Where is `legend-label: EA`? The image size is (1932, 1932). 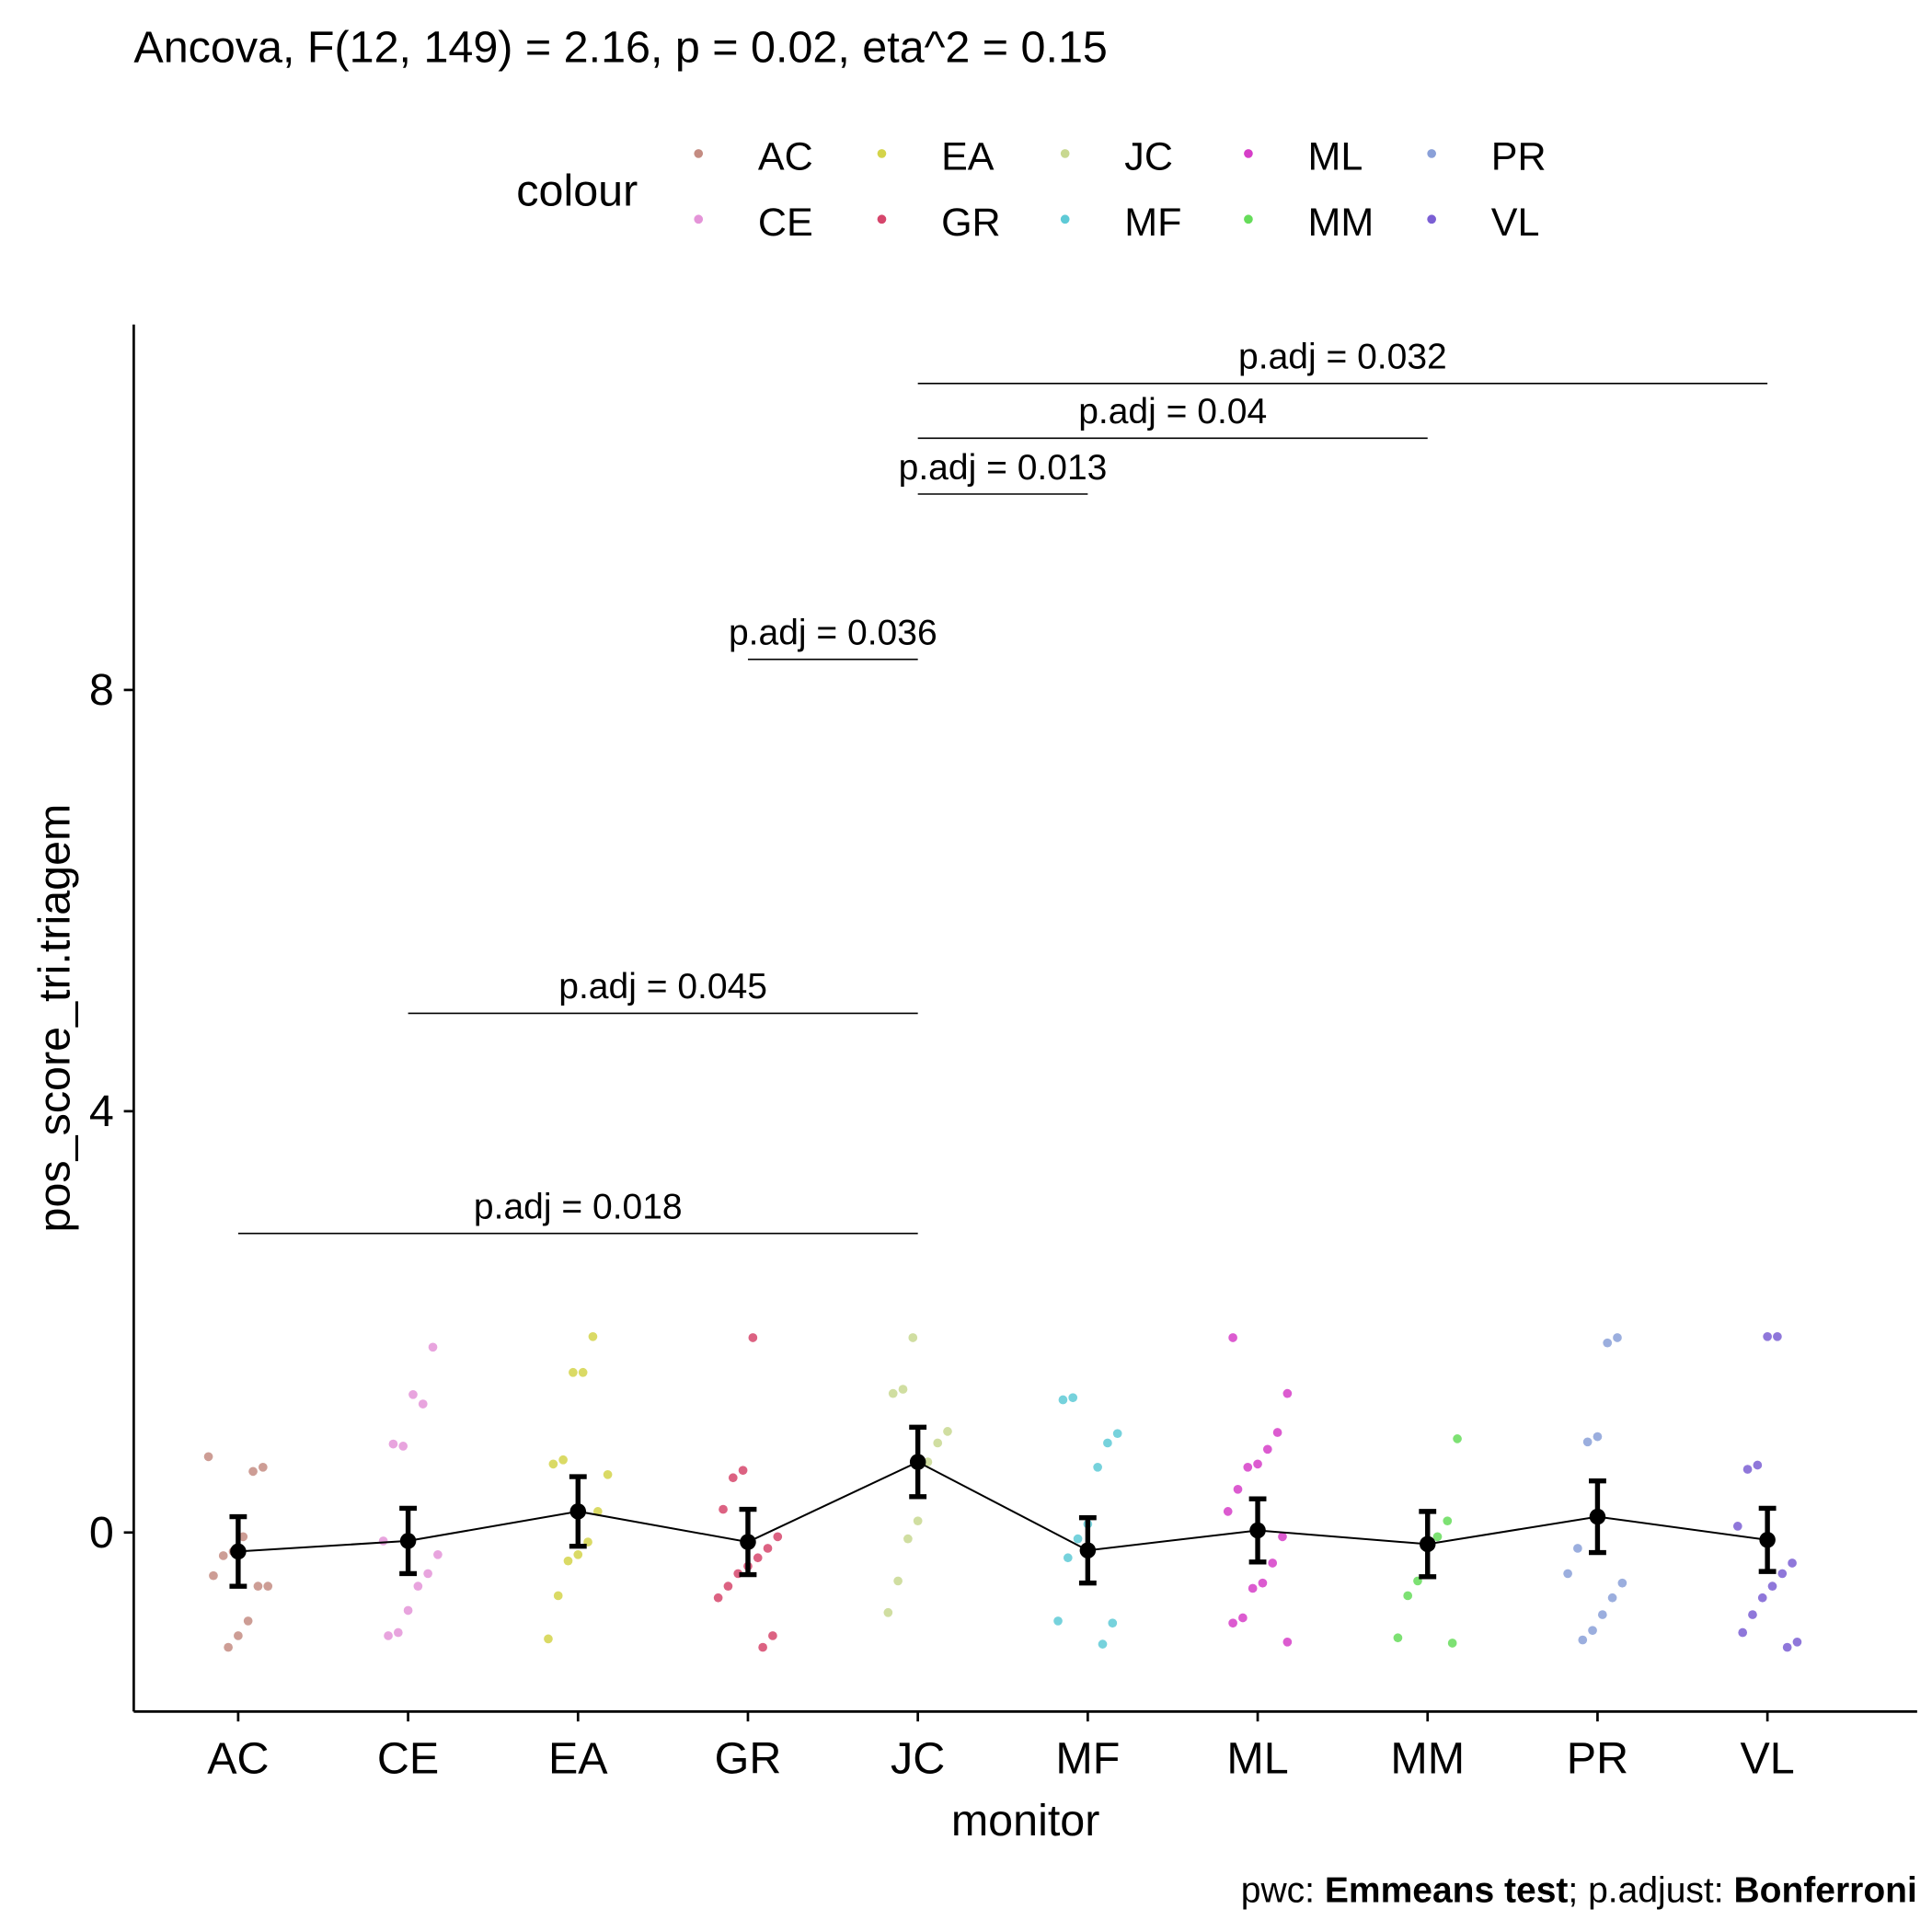
legend-label: EA is located at coordinates (968, 156).